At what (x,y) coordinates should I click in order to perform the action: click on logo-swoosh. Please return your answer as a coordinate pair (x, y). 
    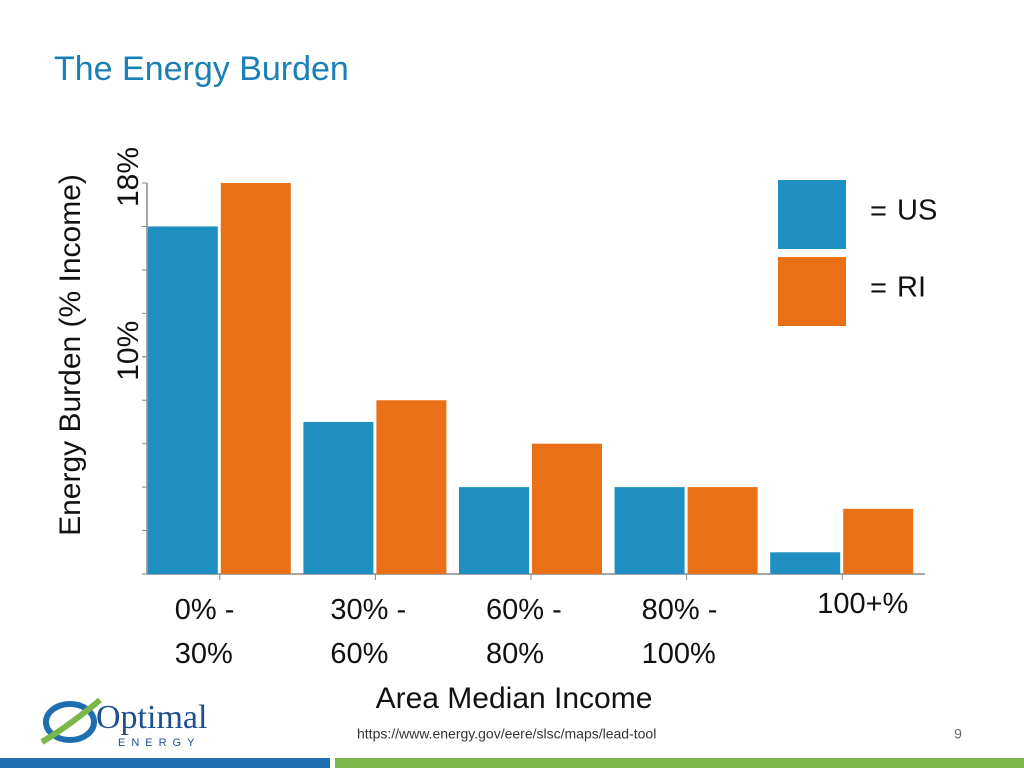
    Looking at the image, I should click on (71, 721).